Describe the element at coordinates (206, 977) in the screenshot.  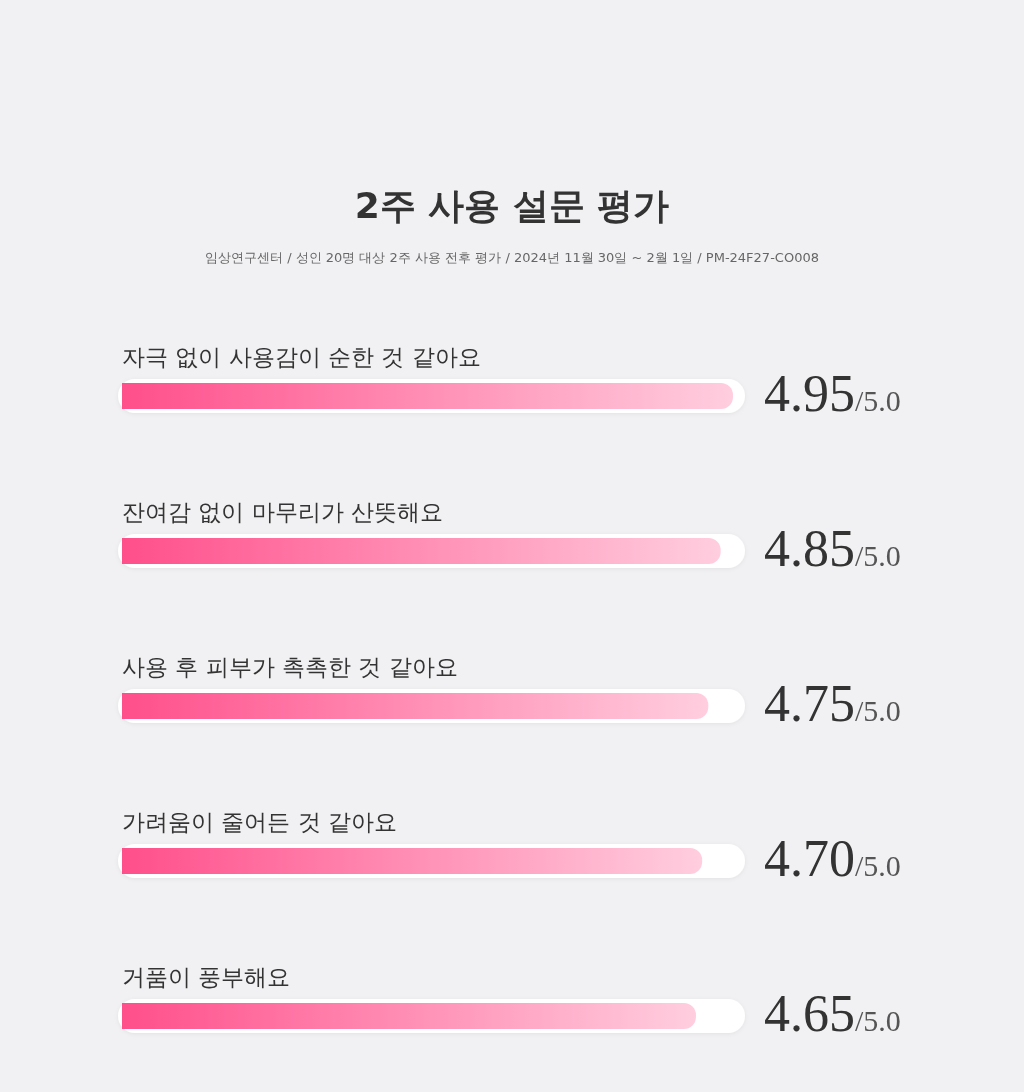
I see `y-tick-label: 거품이 풍부해요` at that location.